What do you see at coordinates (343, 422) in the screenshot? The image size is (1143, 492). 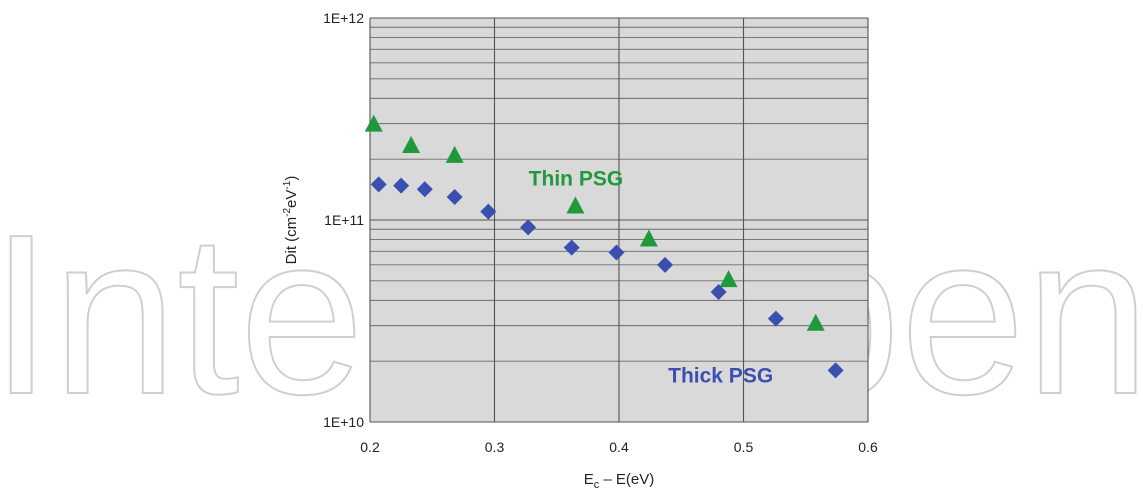 I see `y-tick-label: 1E+10` at bounding box center [343, 422].